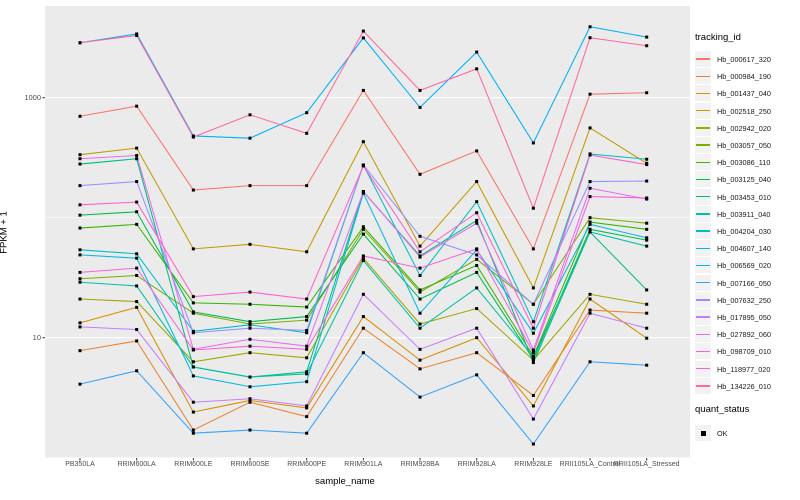 Image resolution: width=800 pixels, height=500 pixels. Describe the element at coordinates (250, 464) in the screenshot. I see `x-tick-label: RRIM600SE` at that location.